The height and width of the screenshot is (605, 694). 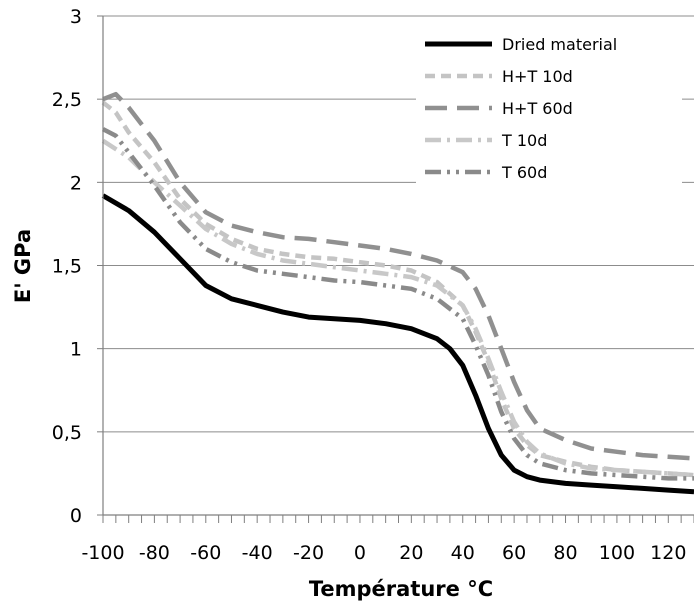 I want to click on x-tick-label: 60, so click(x=514, y=553).